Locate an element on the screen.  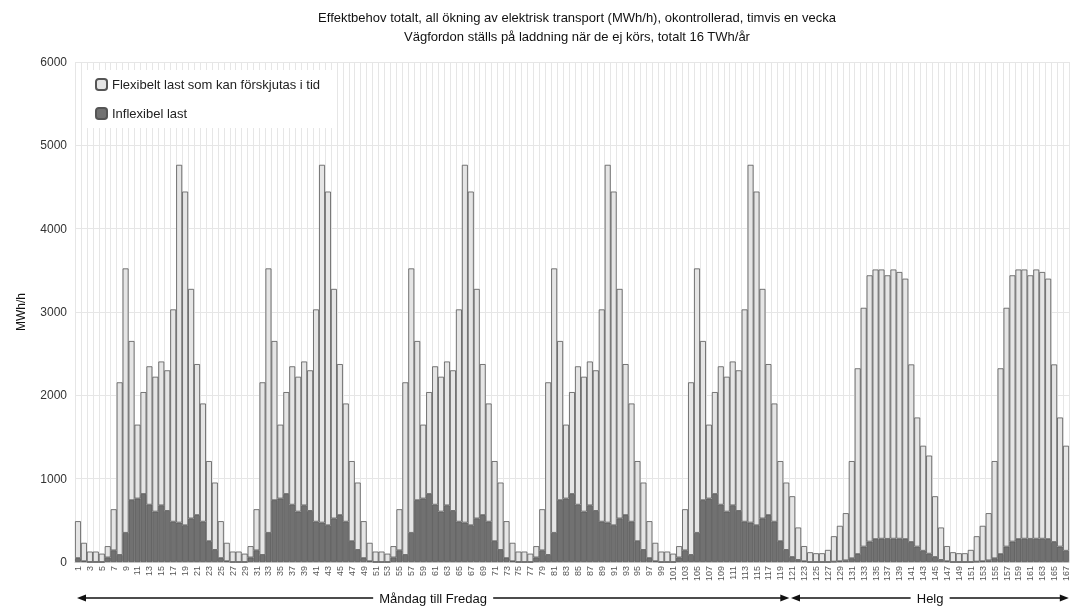
x-tick-label: 55 is located at coordinates (399, 571).